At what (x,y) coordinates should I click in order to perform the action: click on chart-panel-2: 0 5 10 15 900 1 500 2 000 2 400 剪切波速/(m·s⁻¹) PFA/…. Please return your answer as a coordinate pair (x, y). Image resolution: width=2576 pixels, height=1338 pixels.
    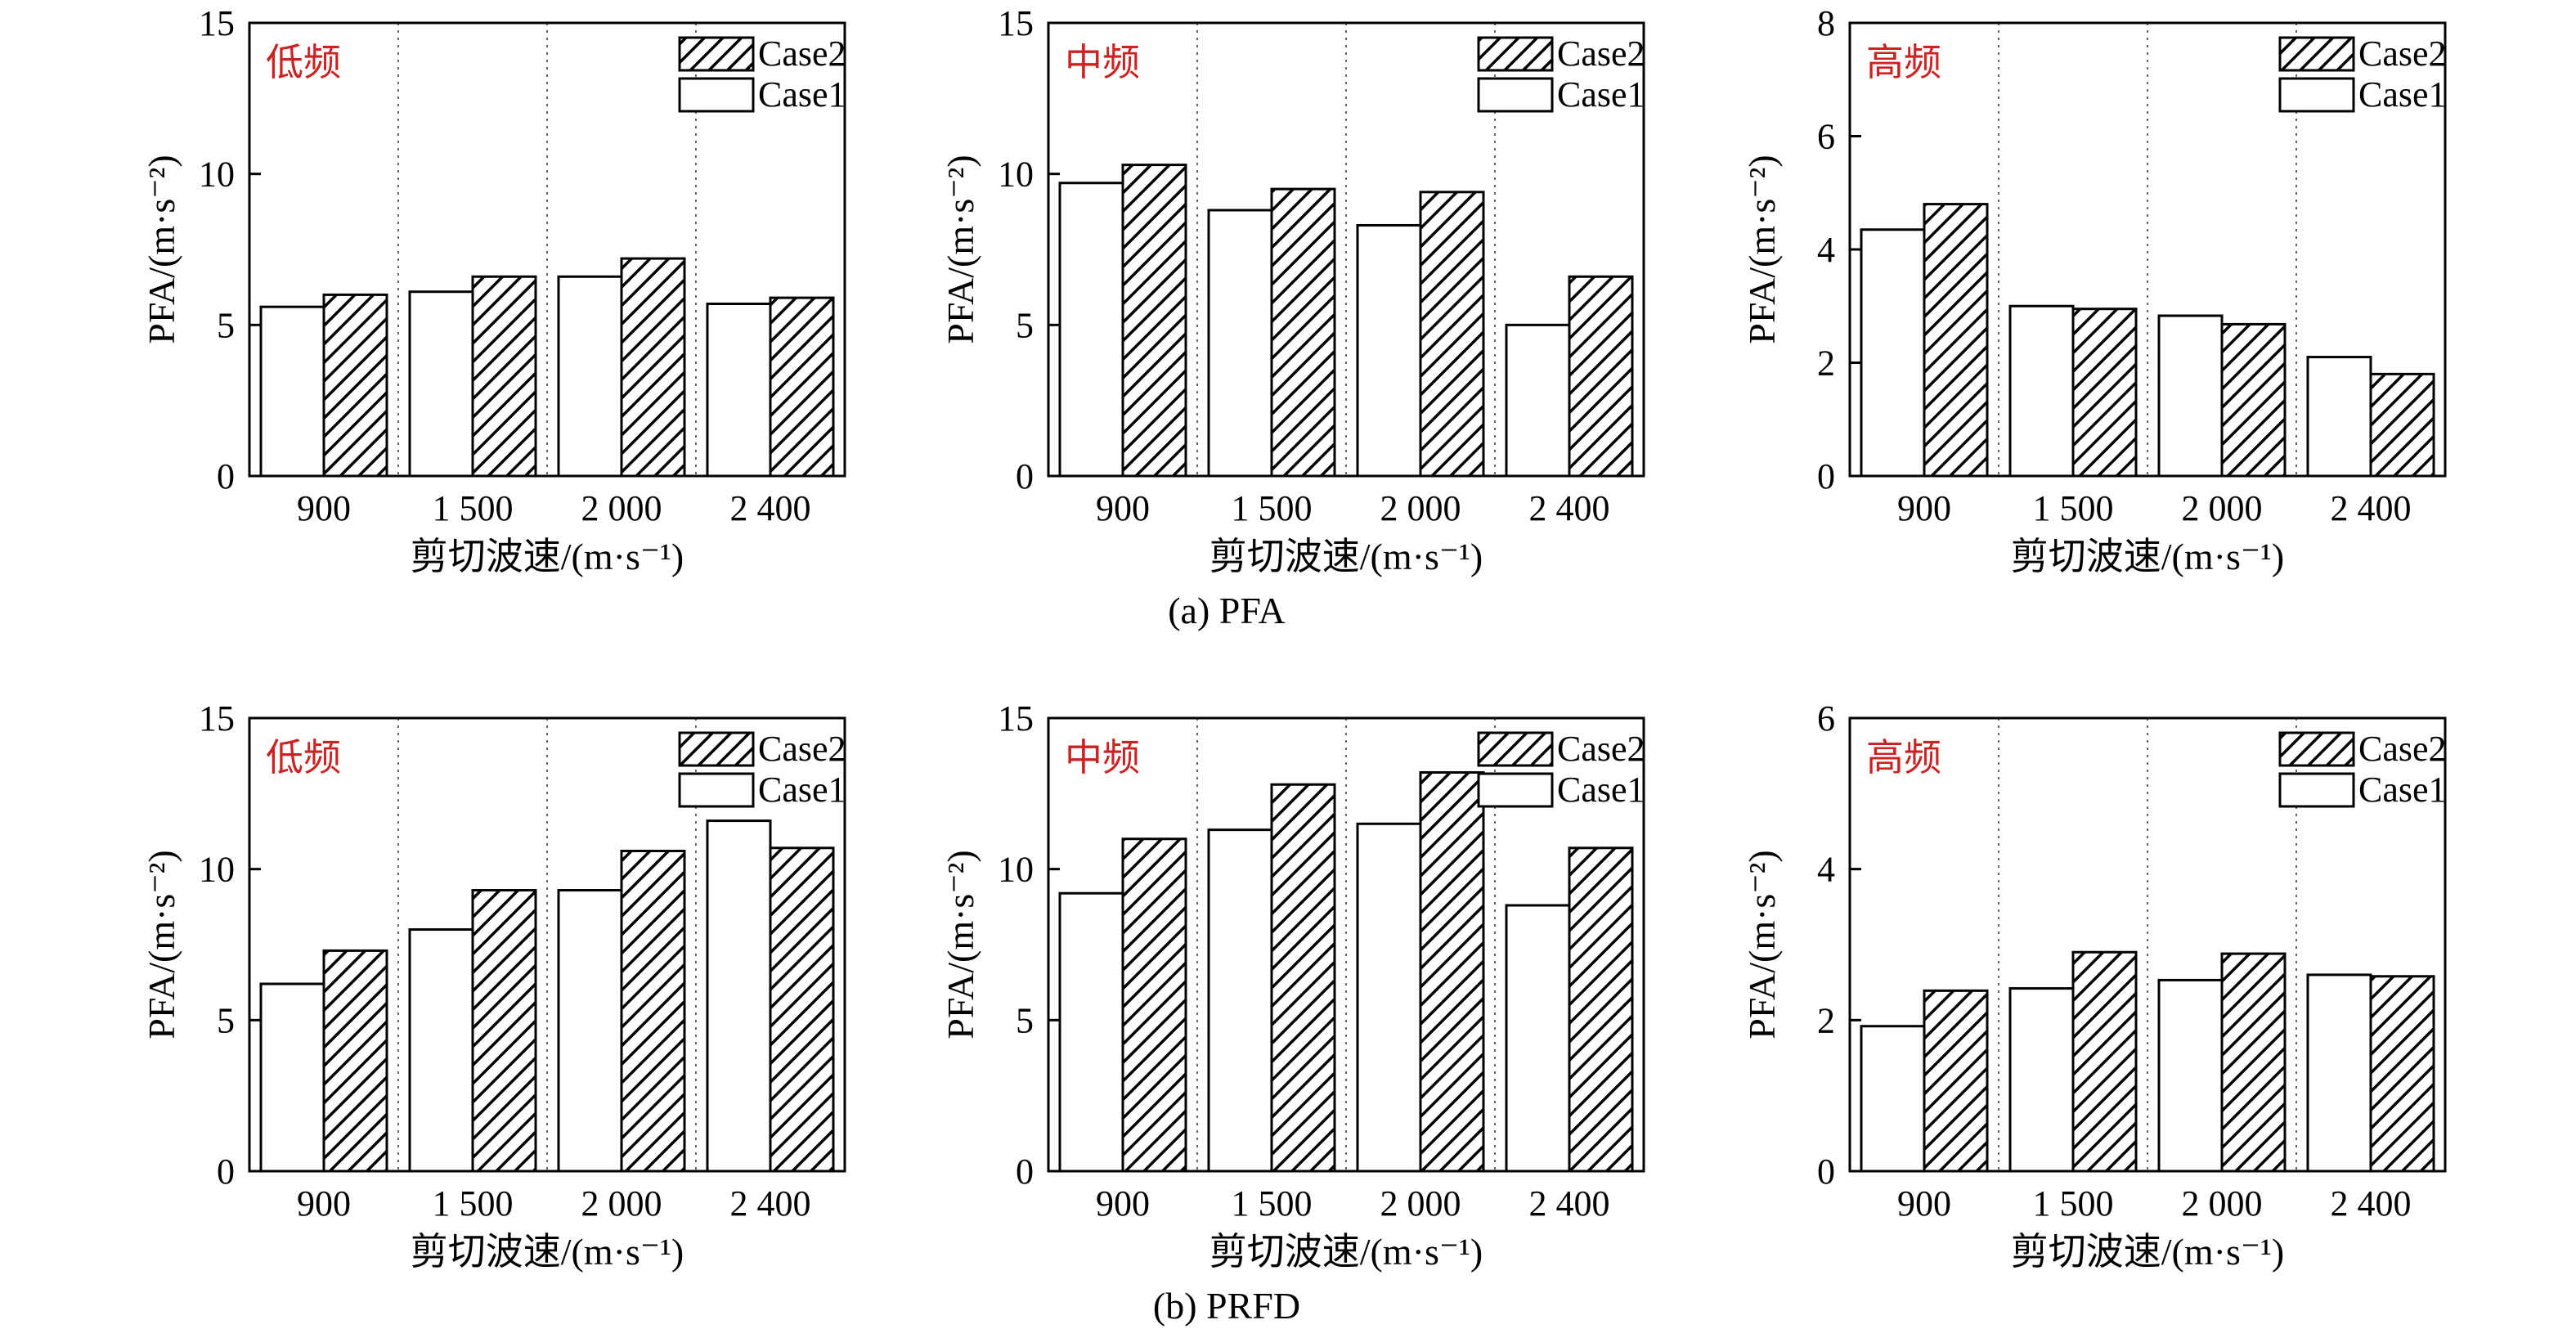
    Looking at the image, I should click on (1292, 290).